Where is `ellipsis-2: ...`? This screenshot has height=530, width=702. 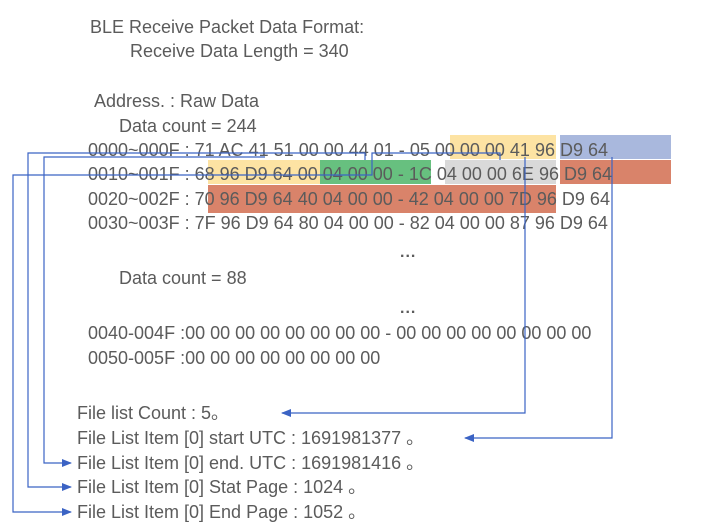
ellipsis-2: ... is located at coordinates (408, 308).